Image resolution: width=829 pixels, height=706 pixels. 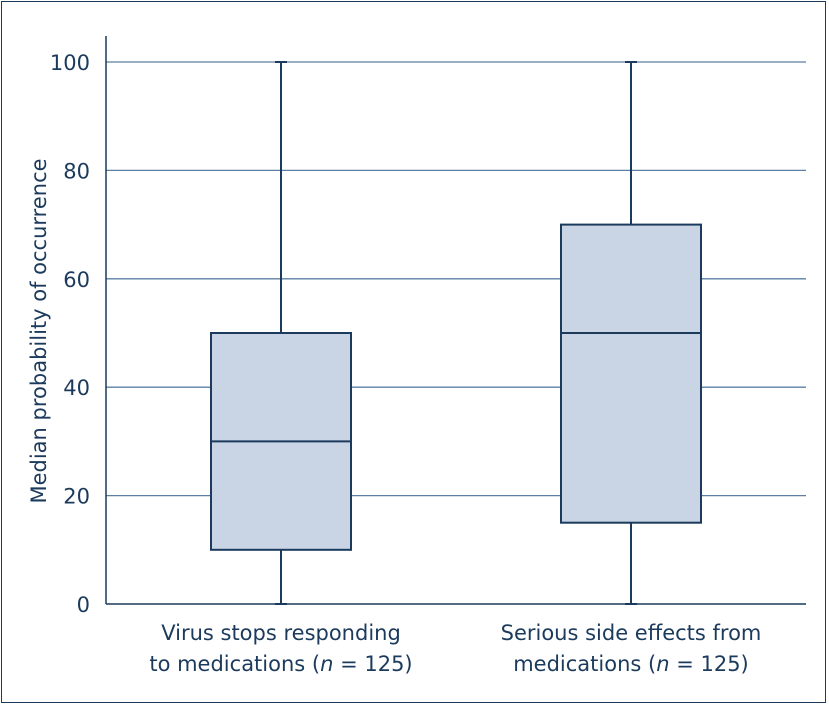 What do you see at coordinates (76, 171) in the screenshot?
I see `y-tick-label: 80` at bounding box center [76, 171].